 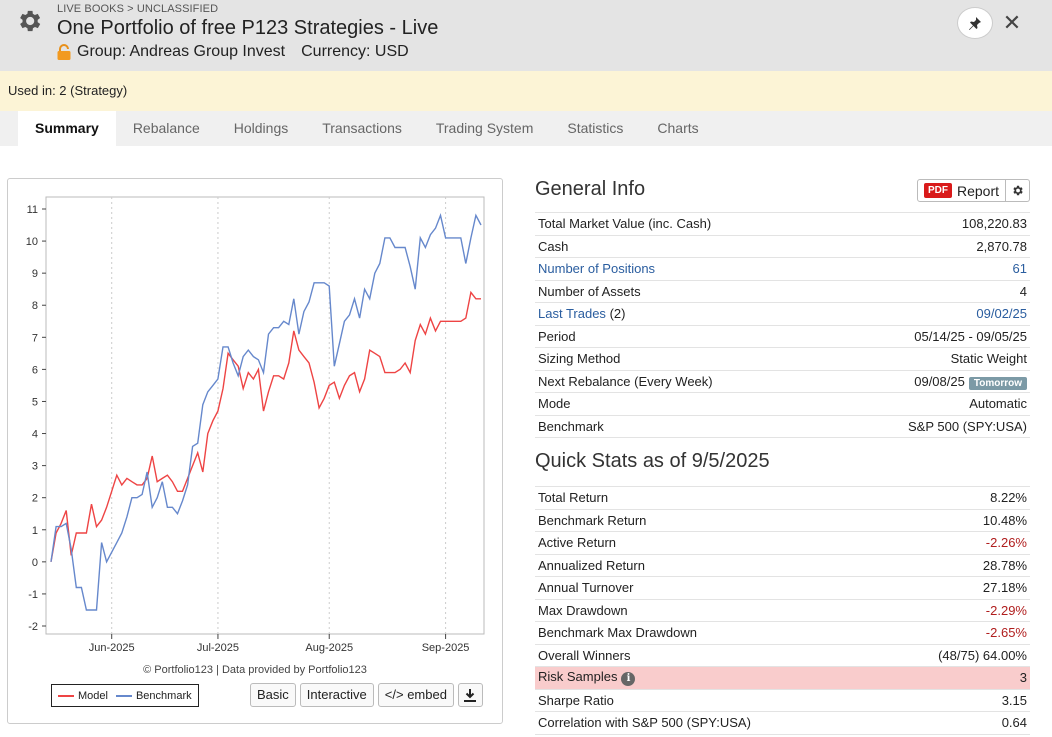 I want to click on tab-statistics: Statistics, so click(x=595, y=128).